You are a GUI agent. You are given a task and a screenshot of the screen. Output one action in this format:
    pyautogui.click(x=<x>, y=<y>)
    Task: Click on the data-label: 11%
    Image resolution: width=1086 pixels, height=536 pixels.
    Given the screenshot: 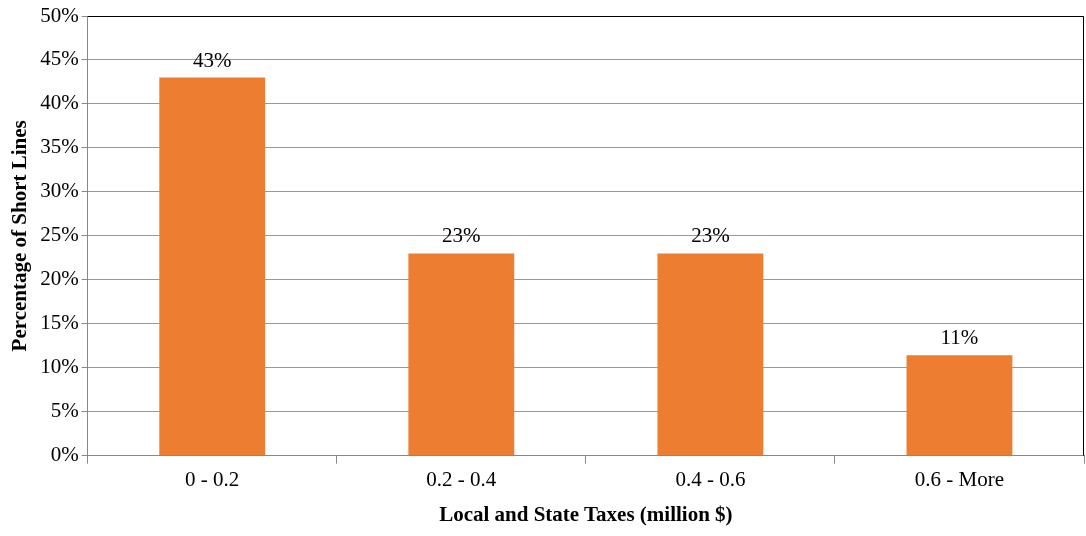 What is the action you would take?
    pyautogui.click(x=959, y=337)
    